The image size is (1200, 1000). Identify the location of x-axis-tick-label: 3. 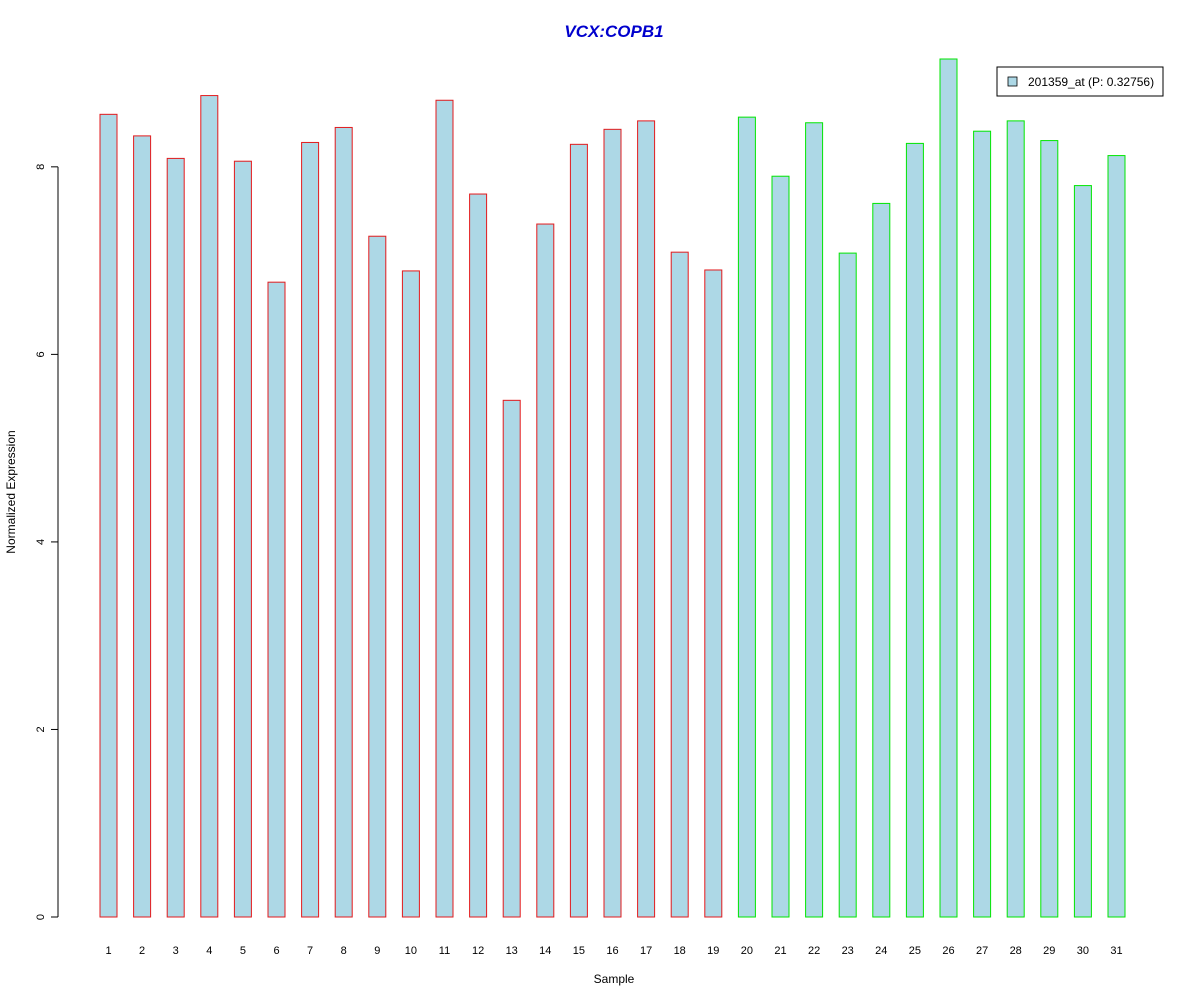
(176, 951).